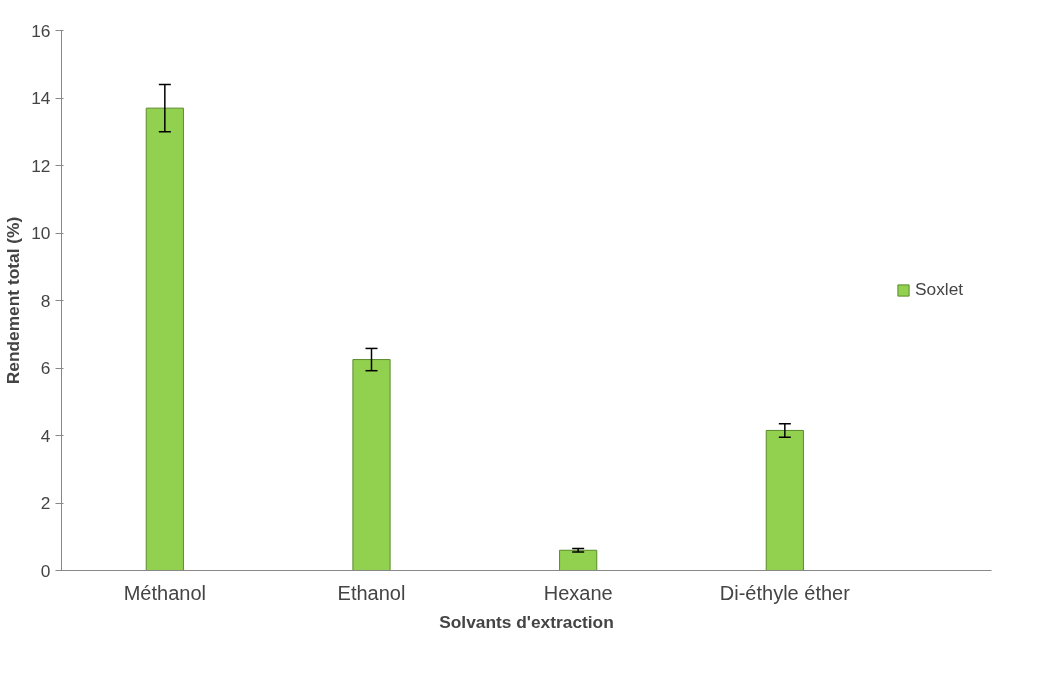  I want to click on y-tick-label: 2, so click(45, 503).